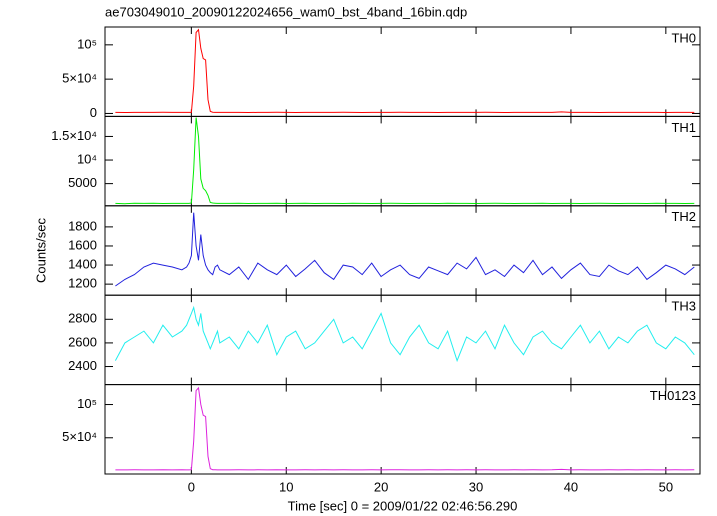 The width and height of the screenshot is (717, 516). What do you see at coordinates (93, 112) in the screenshot?
I see `y-tick-label: 0` at bounding box center [93, 112].